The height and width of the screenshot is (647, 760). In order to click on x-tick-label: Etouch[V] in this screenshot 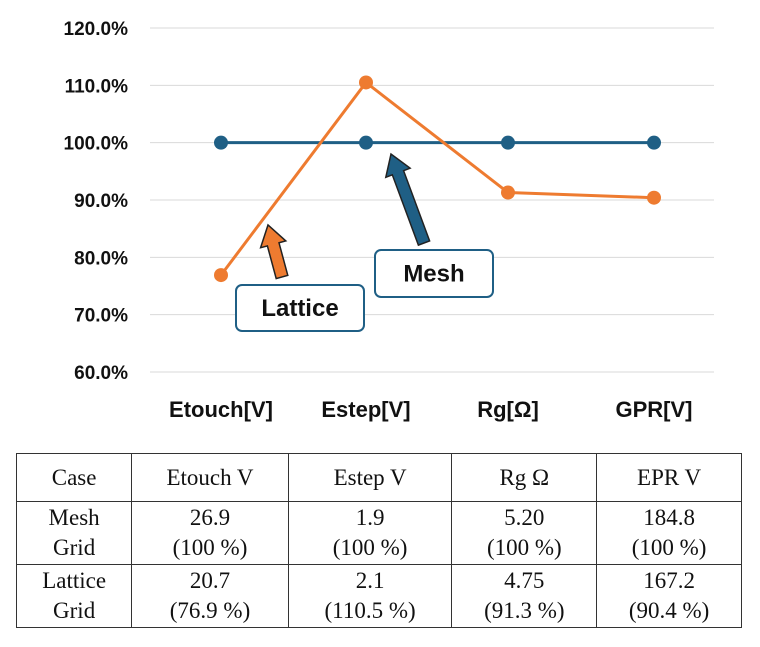, I will do `click(221, 409)`.